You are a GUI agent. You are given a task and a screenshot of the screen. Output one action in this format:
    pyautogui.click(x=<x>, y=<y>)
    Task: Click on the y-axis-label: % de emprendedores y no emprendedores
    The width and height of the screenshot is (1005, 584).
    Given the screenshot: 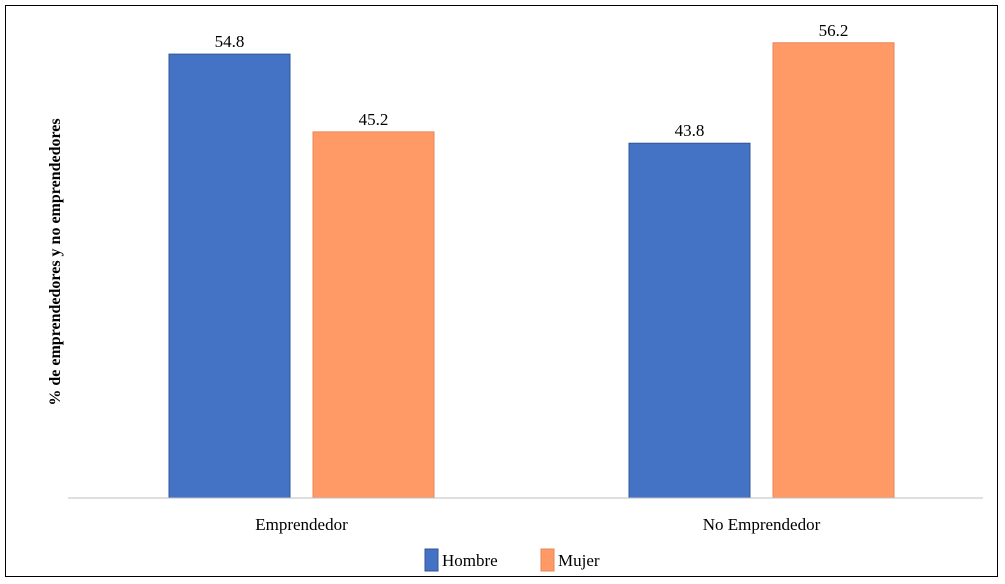 What is the action you would take?
    pyautogui.click(x=55, y=261)
    